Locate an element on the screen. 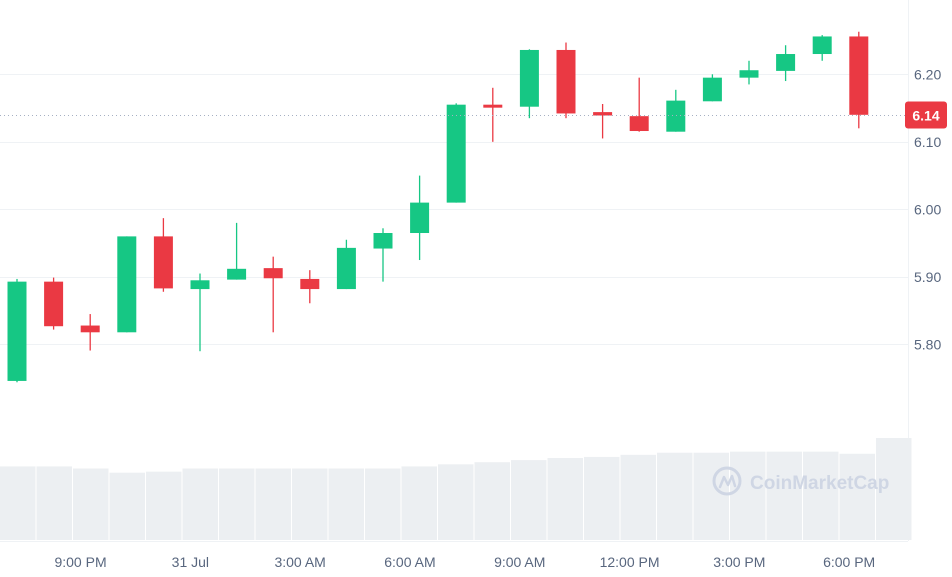 The width and height of the screenshot is (952, 577). coinmarketcap-logo-icon is located at coordinates (727, 481).